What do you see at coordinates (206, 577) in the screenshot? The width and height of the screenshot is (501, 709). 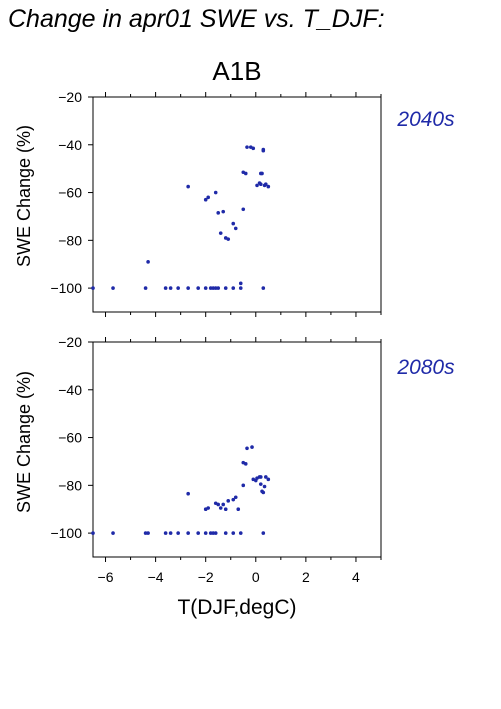 I see `x-tick-label: −2` at bounding box center [206, 577].